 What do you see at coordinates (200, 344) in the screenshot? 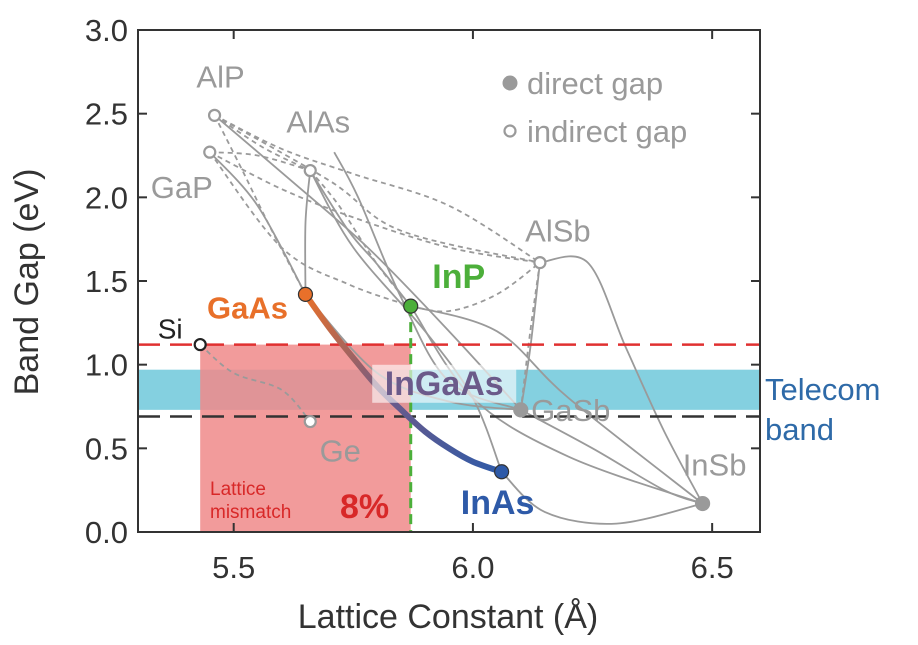
I see `point-si` at bounding box center [200, 344].